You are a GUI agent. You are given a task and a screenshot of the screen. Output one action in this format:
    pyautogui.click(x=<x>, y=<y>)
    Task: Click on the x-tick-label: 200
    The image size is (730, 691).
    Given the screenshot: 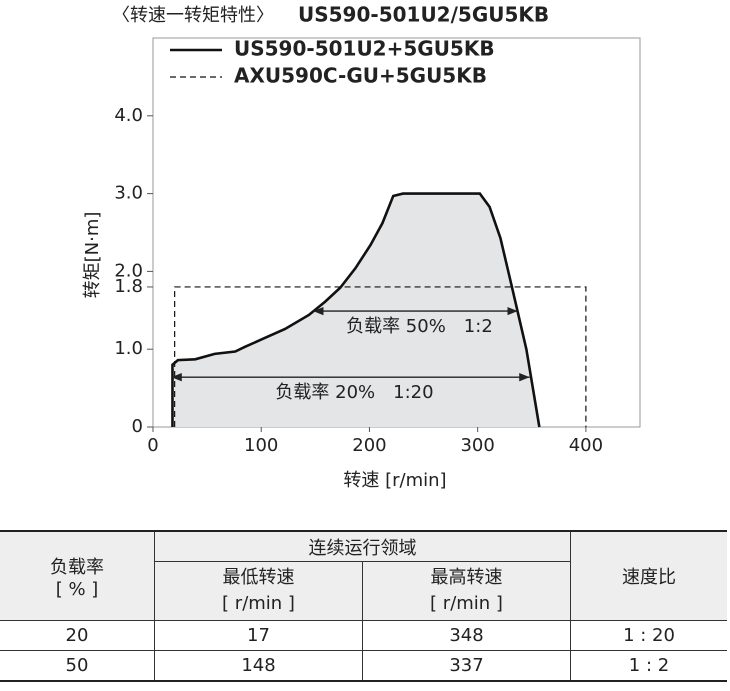 What is the action you would take?
    pyautogui.click(x=369, y=445)
    